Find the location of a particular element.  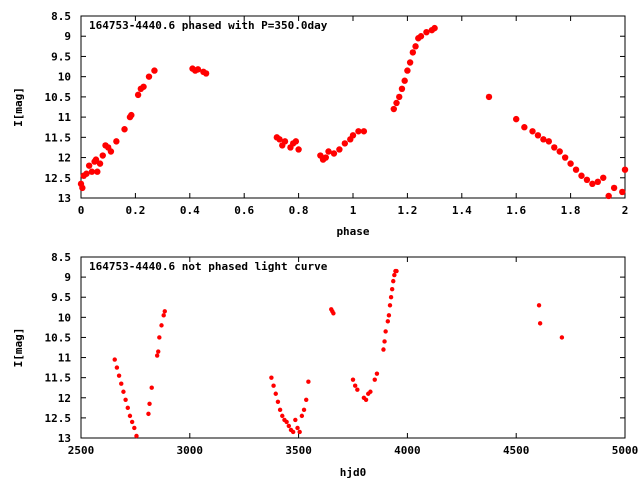

x-axis-label: phase is located at coordinates (352, 231).